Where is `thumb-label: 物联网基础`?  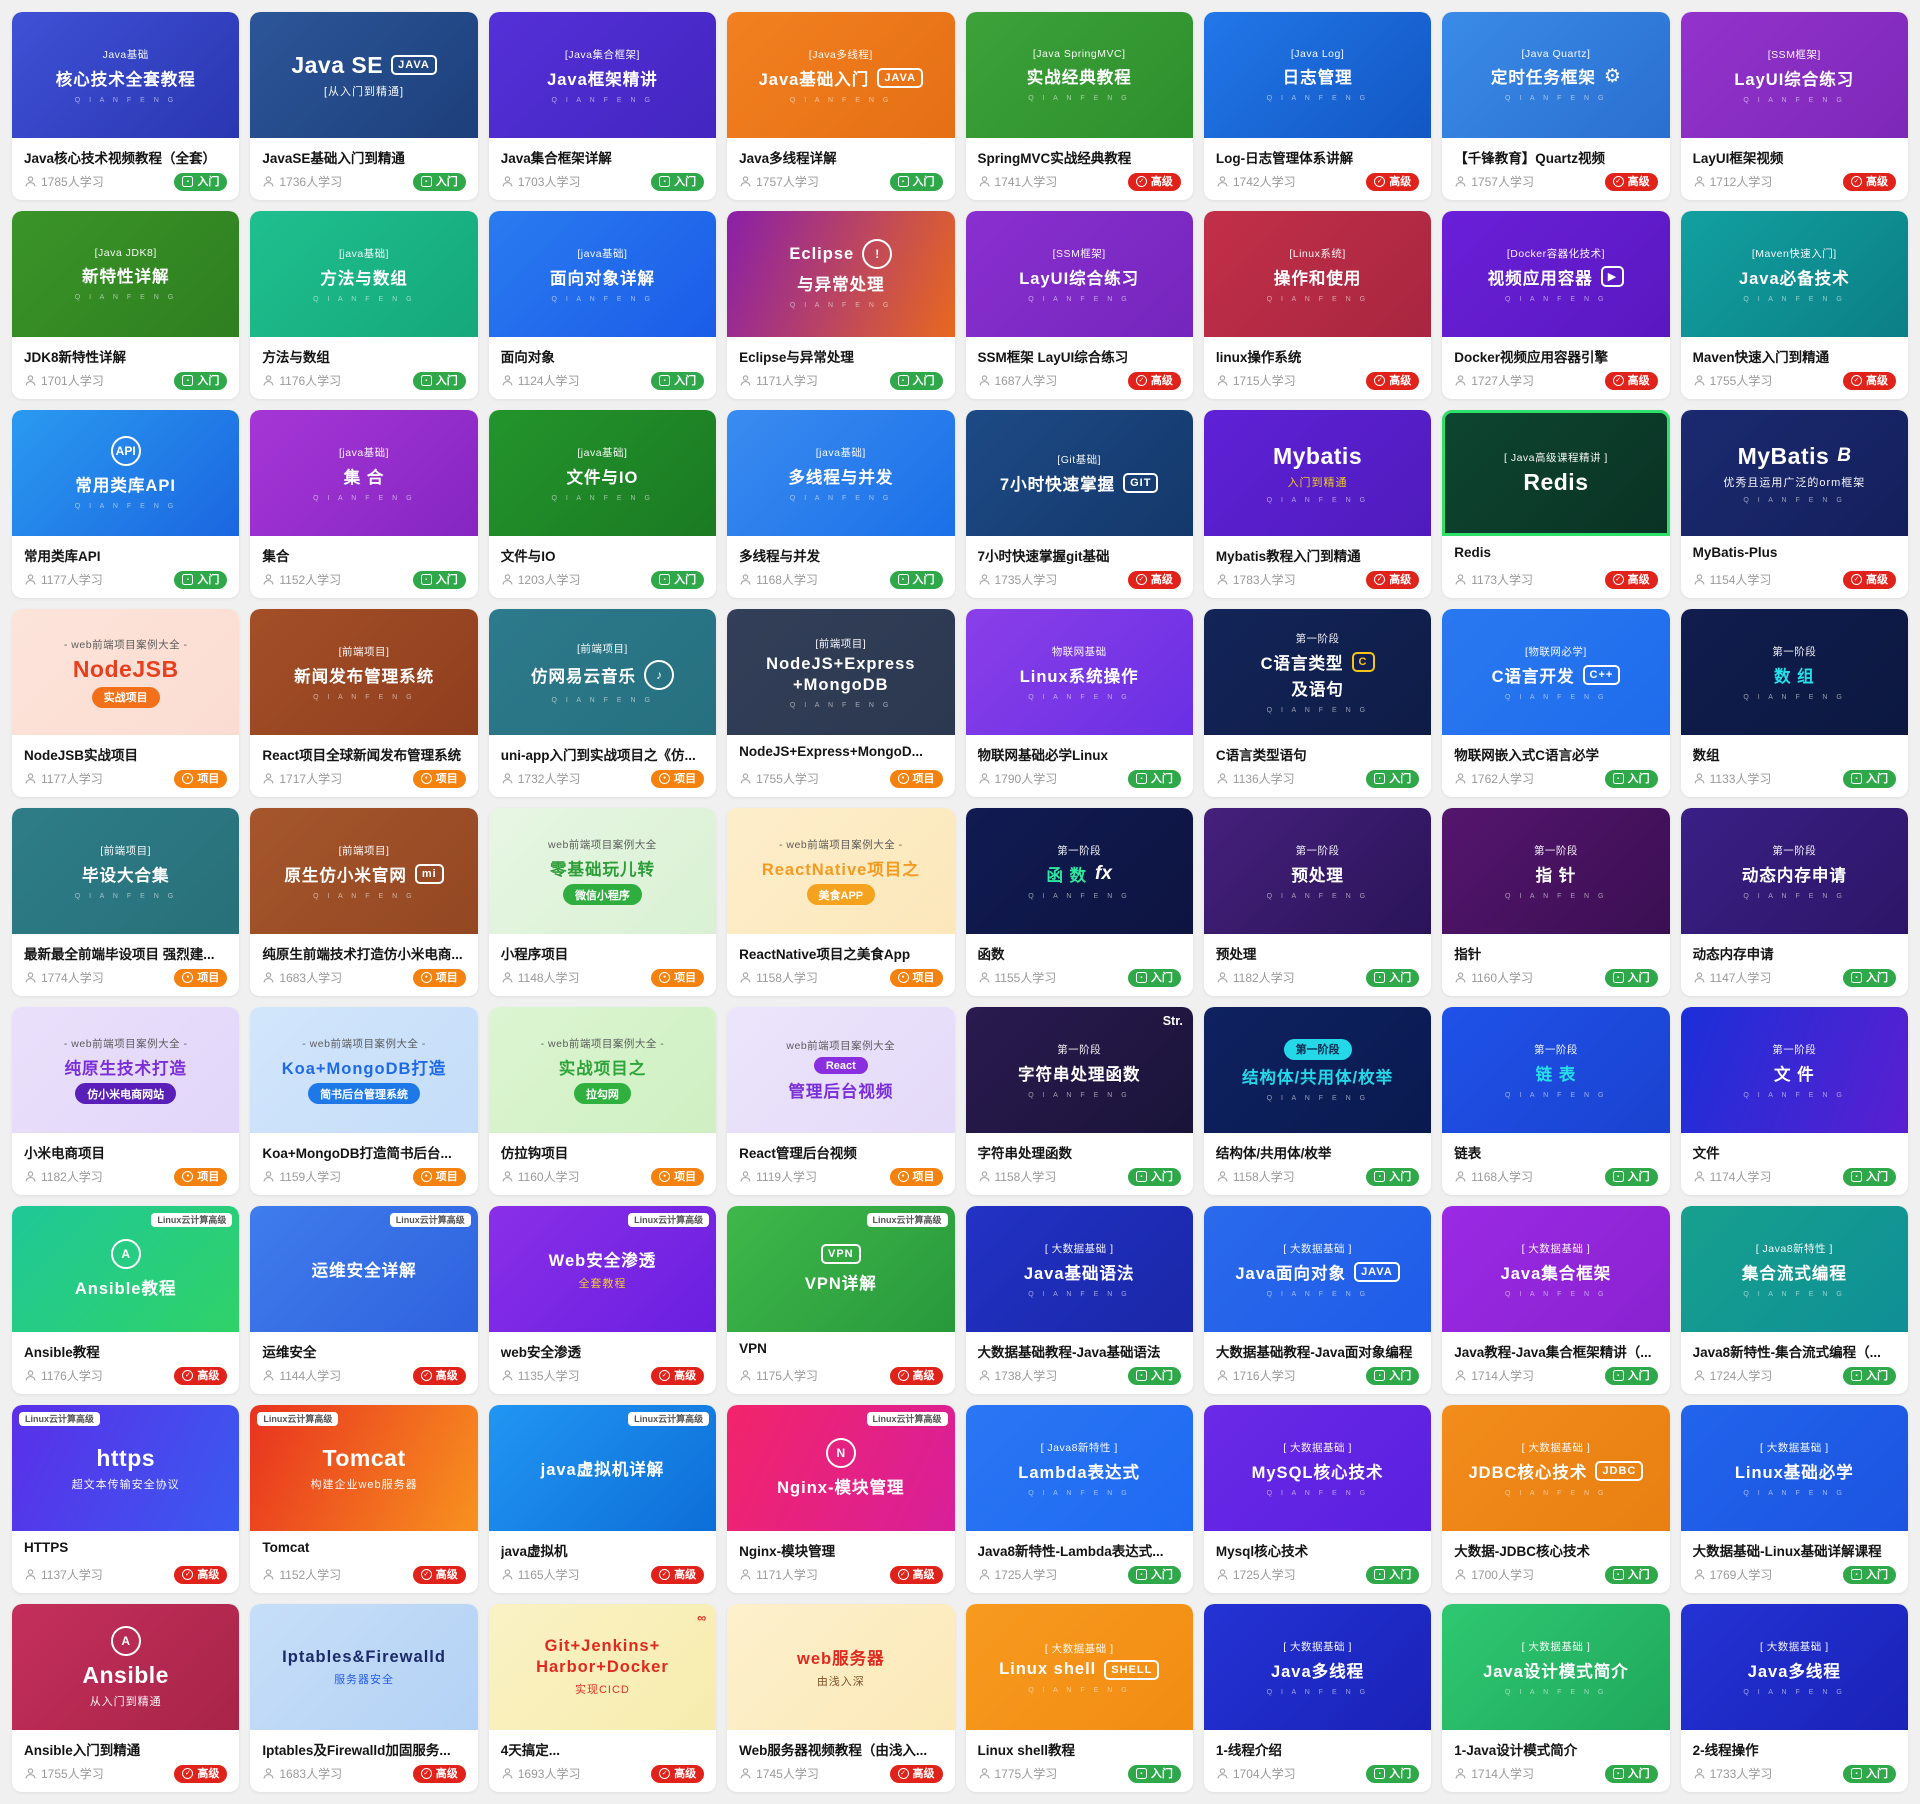 thumb-label: 物联网基础 is located at coordinates (1079, 651).